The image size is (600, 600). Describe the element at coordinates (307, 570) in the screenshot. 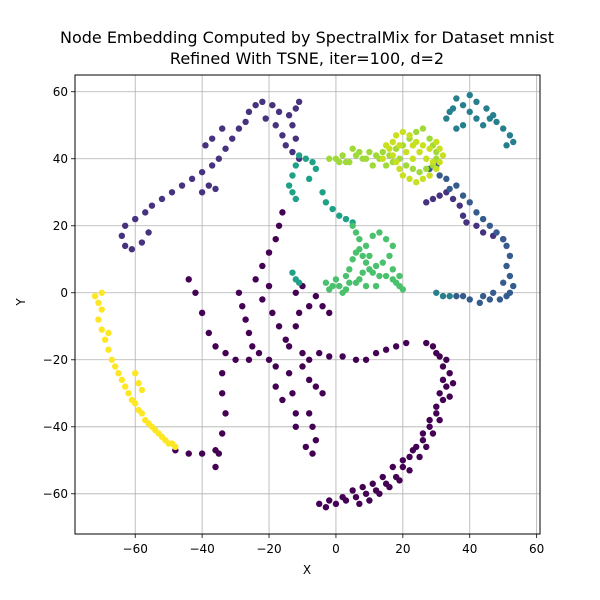

I see `x-axis-label: X` at that location.